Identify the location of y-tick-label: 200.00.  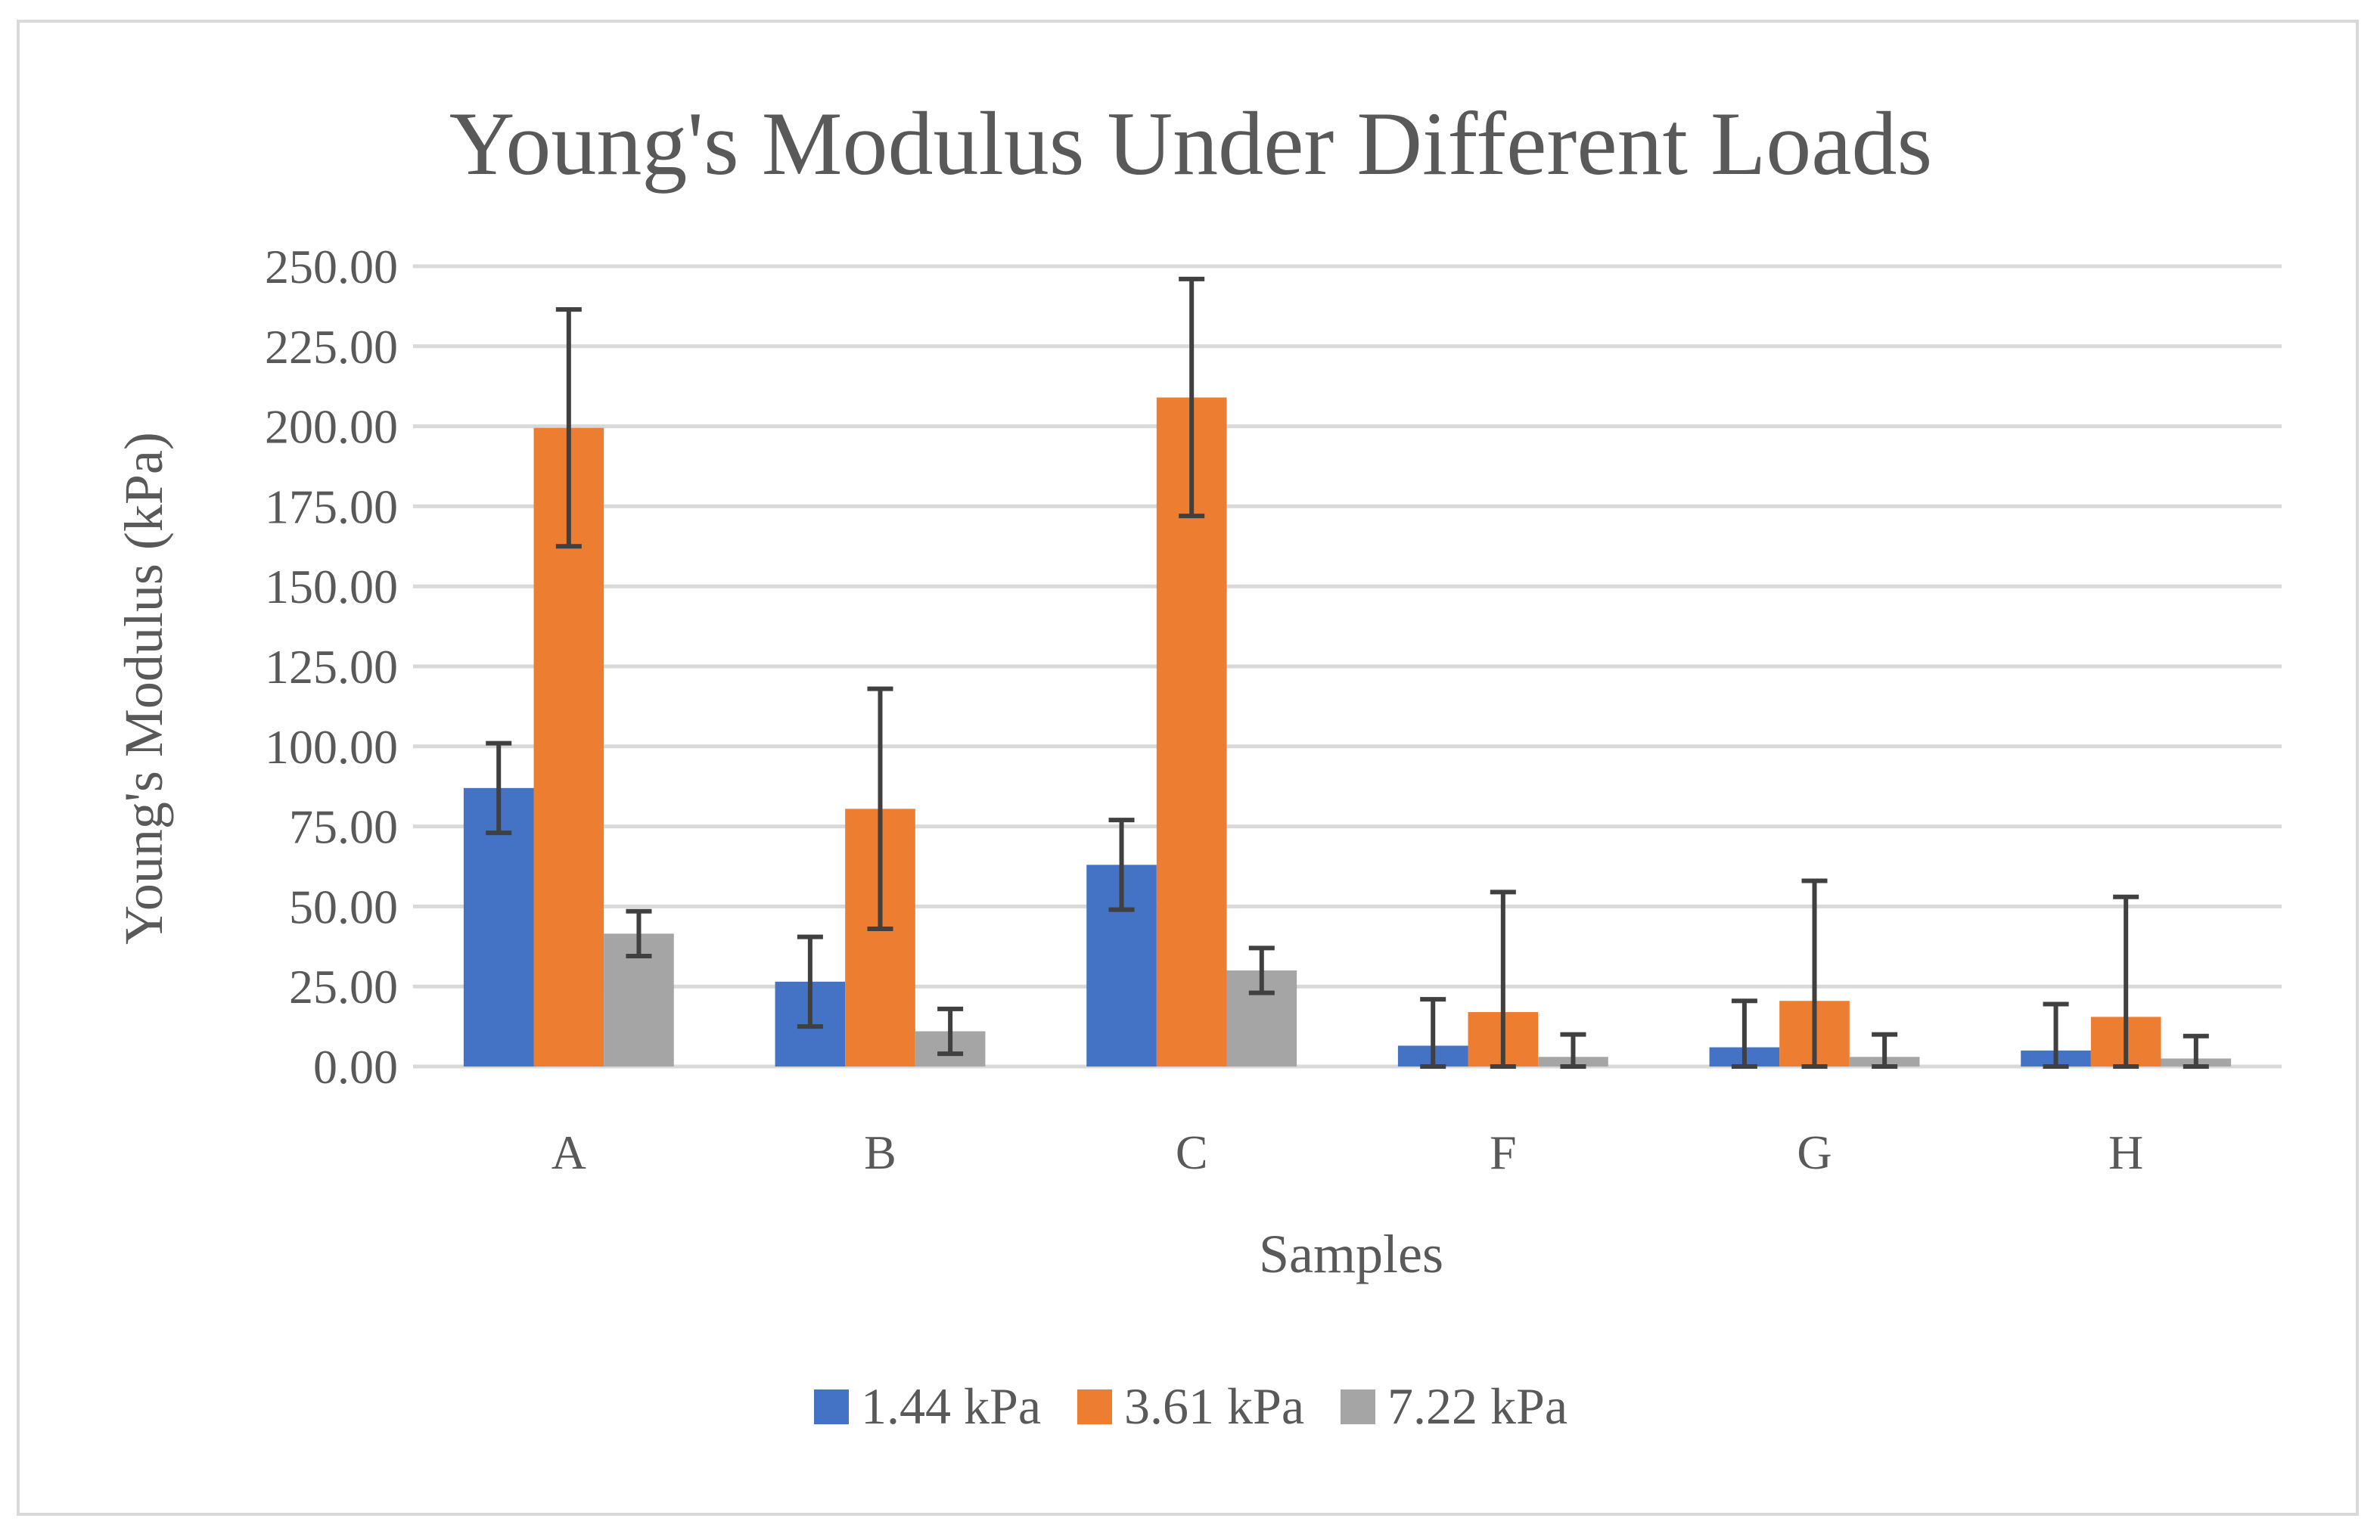
(331, 427).